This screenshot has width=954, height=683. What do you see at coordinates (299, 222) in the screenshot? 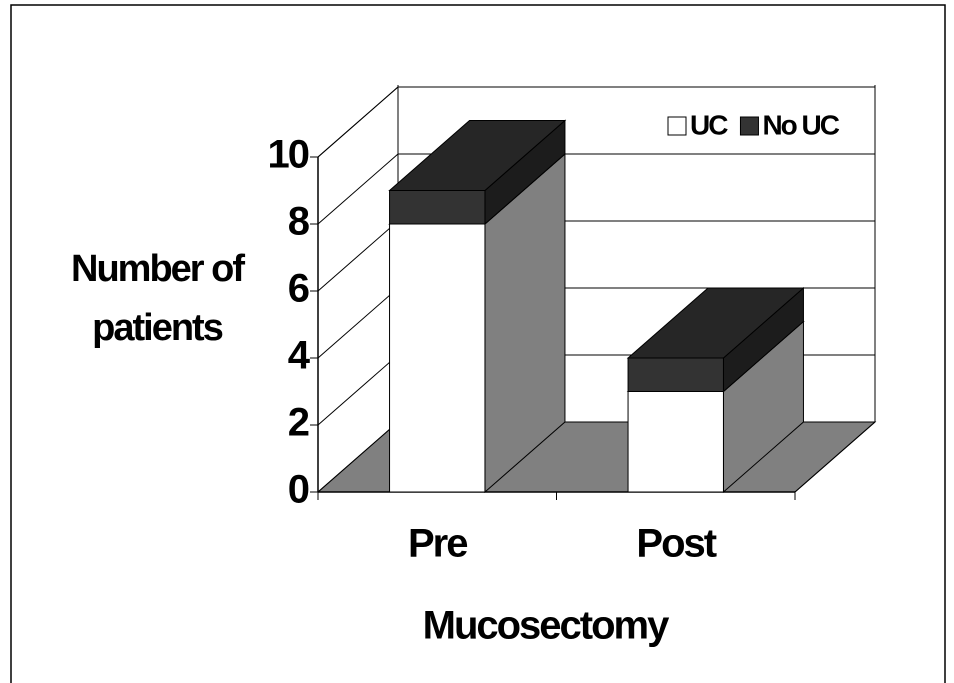
I see `y-tick-label: 8` at bounding box center [299, 222].